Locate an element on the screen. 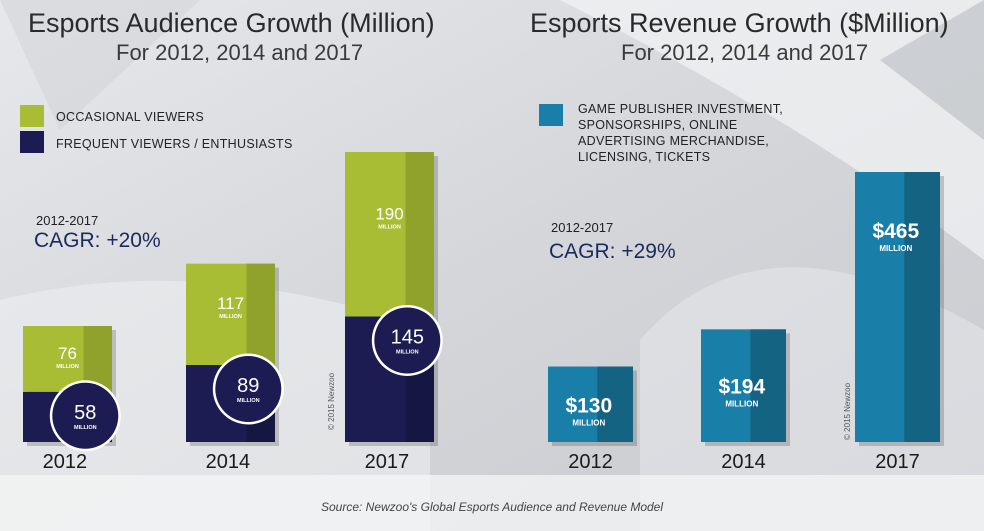  legend-swatch-occasional is located at coordinates (32, 116).